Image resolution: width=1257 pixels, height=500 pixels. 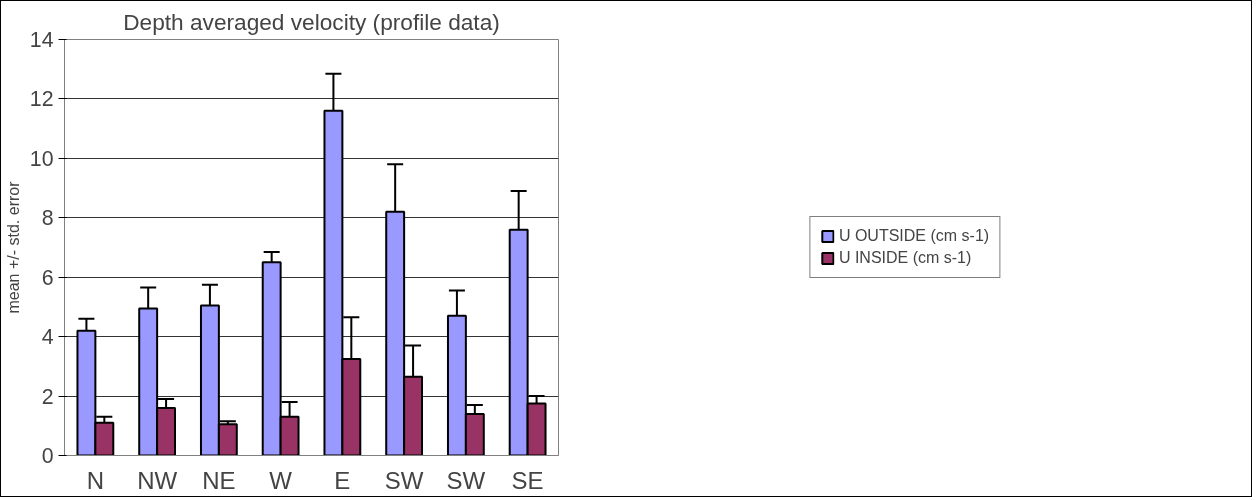 What do you see at coordinates (311, 21) in the screenshot?
I see `chart-title: Depth averaged velocity (profile data)` at bounding box center [311, 21].